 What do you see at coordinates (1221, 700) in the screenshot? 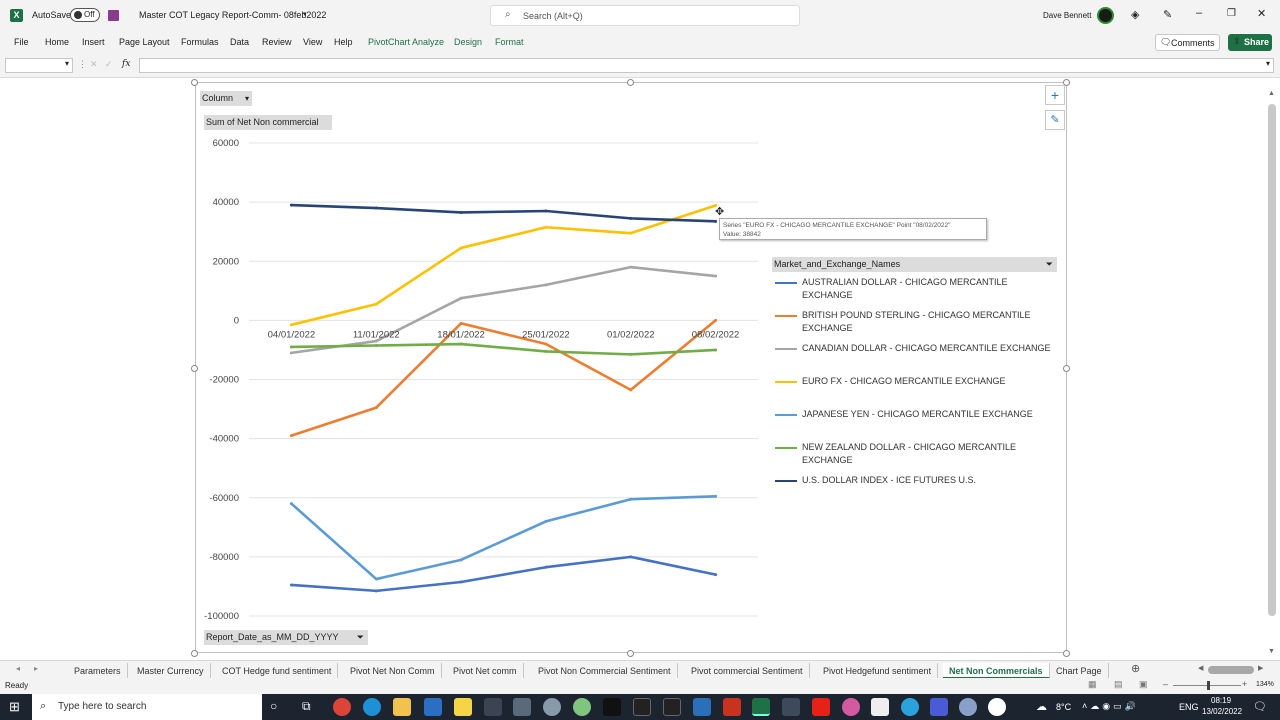
I see `clock-time: 08:19` at bounding box center [1221, 700].